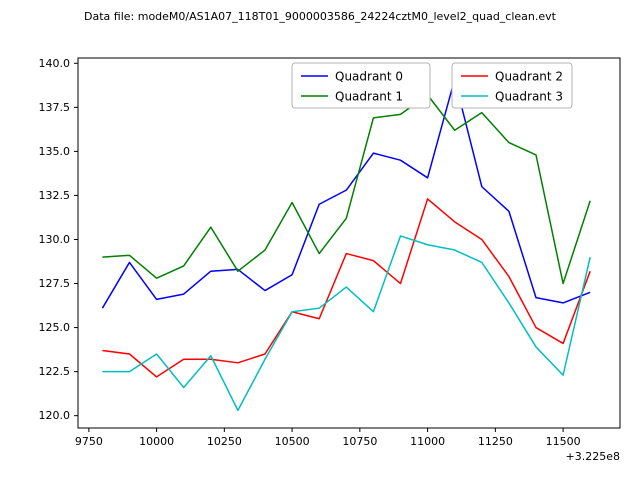 The image size is (640, 480). I want to click on legend-label-quadrant-0: Quadrant 0, so click(369, 77).